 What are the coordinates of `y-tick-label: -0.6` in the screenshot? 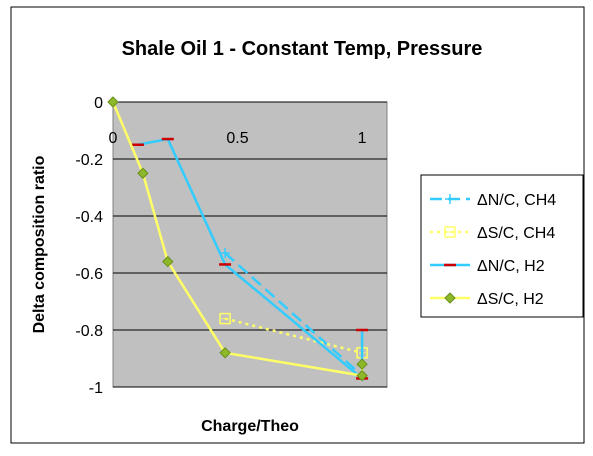 It's located at (89, 274).